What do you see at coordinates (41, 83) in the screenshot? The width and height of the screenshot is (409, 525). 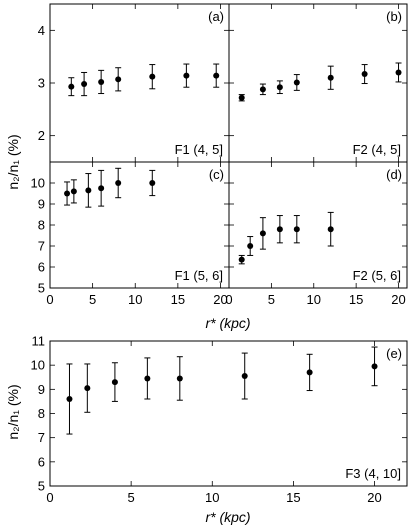 I see `ytick-label: 3` at bounding box center [41, 83].